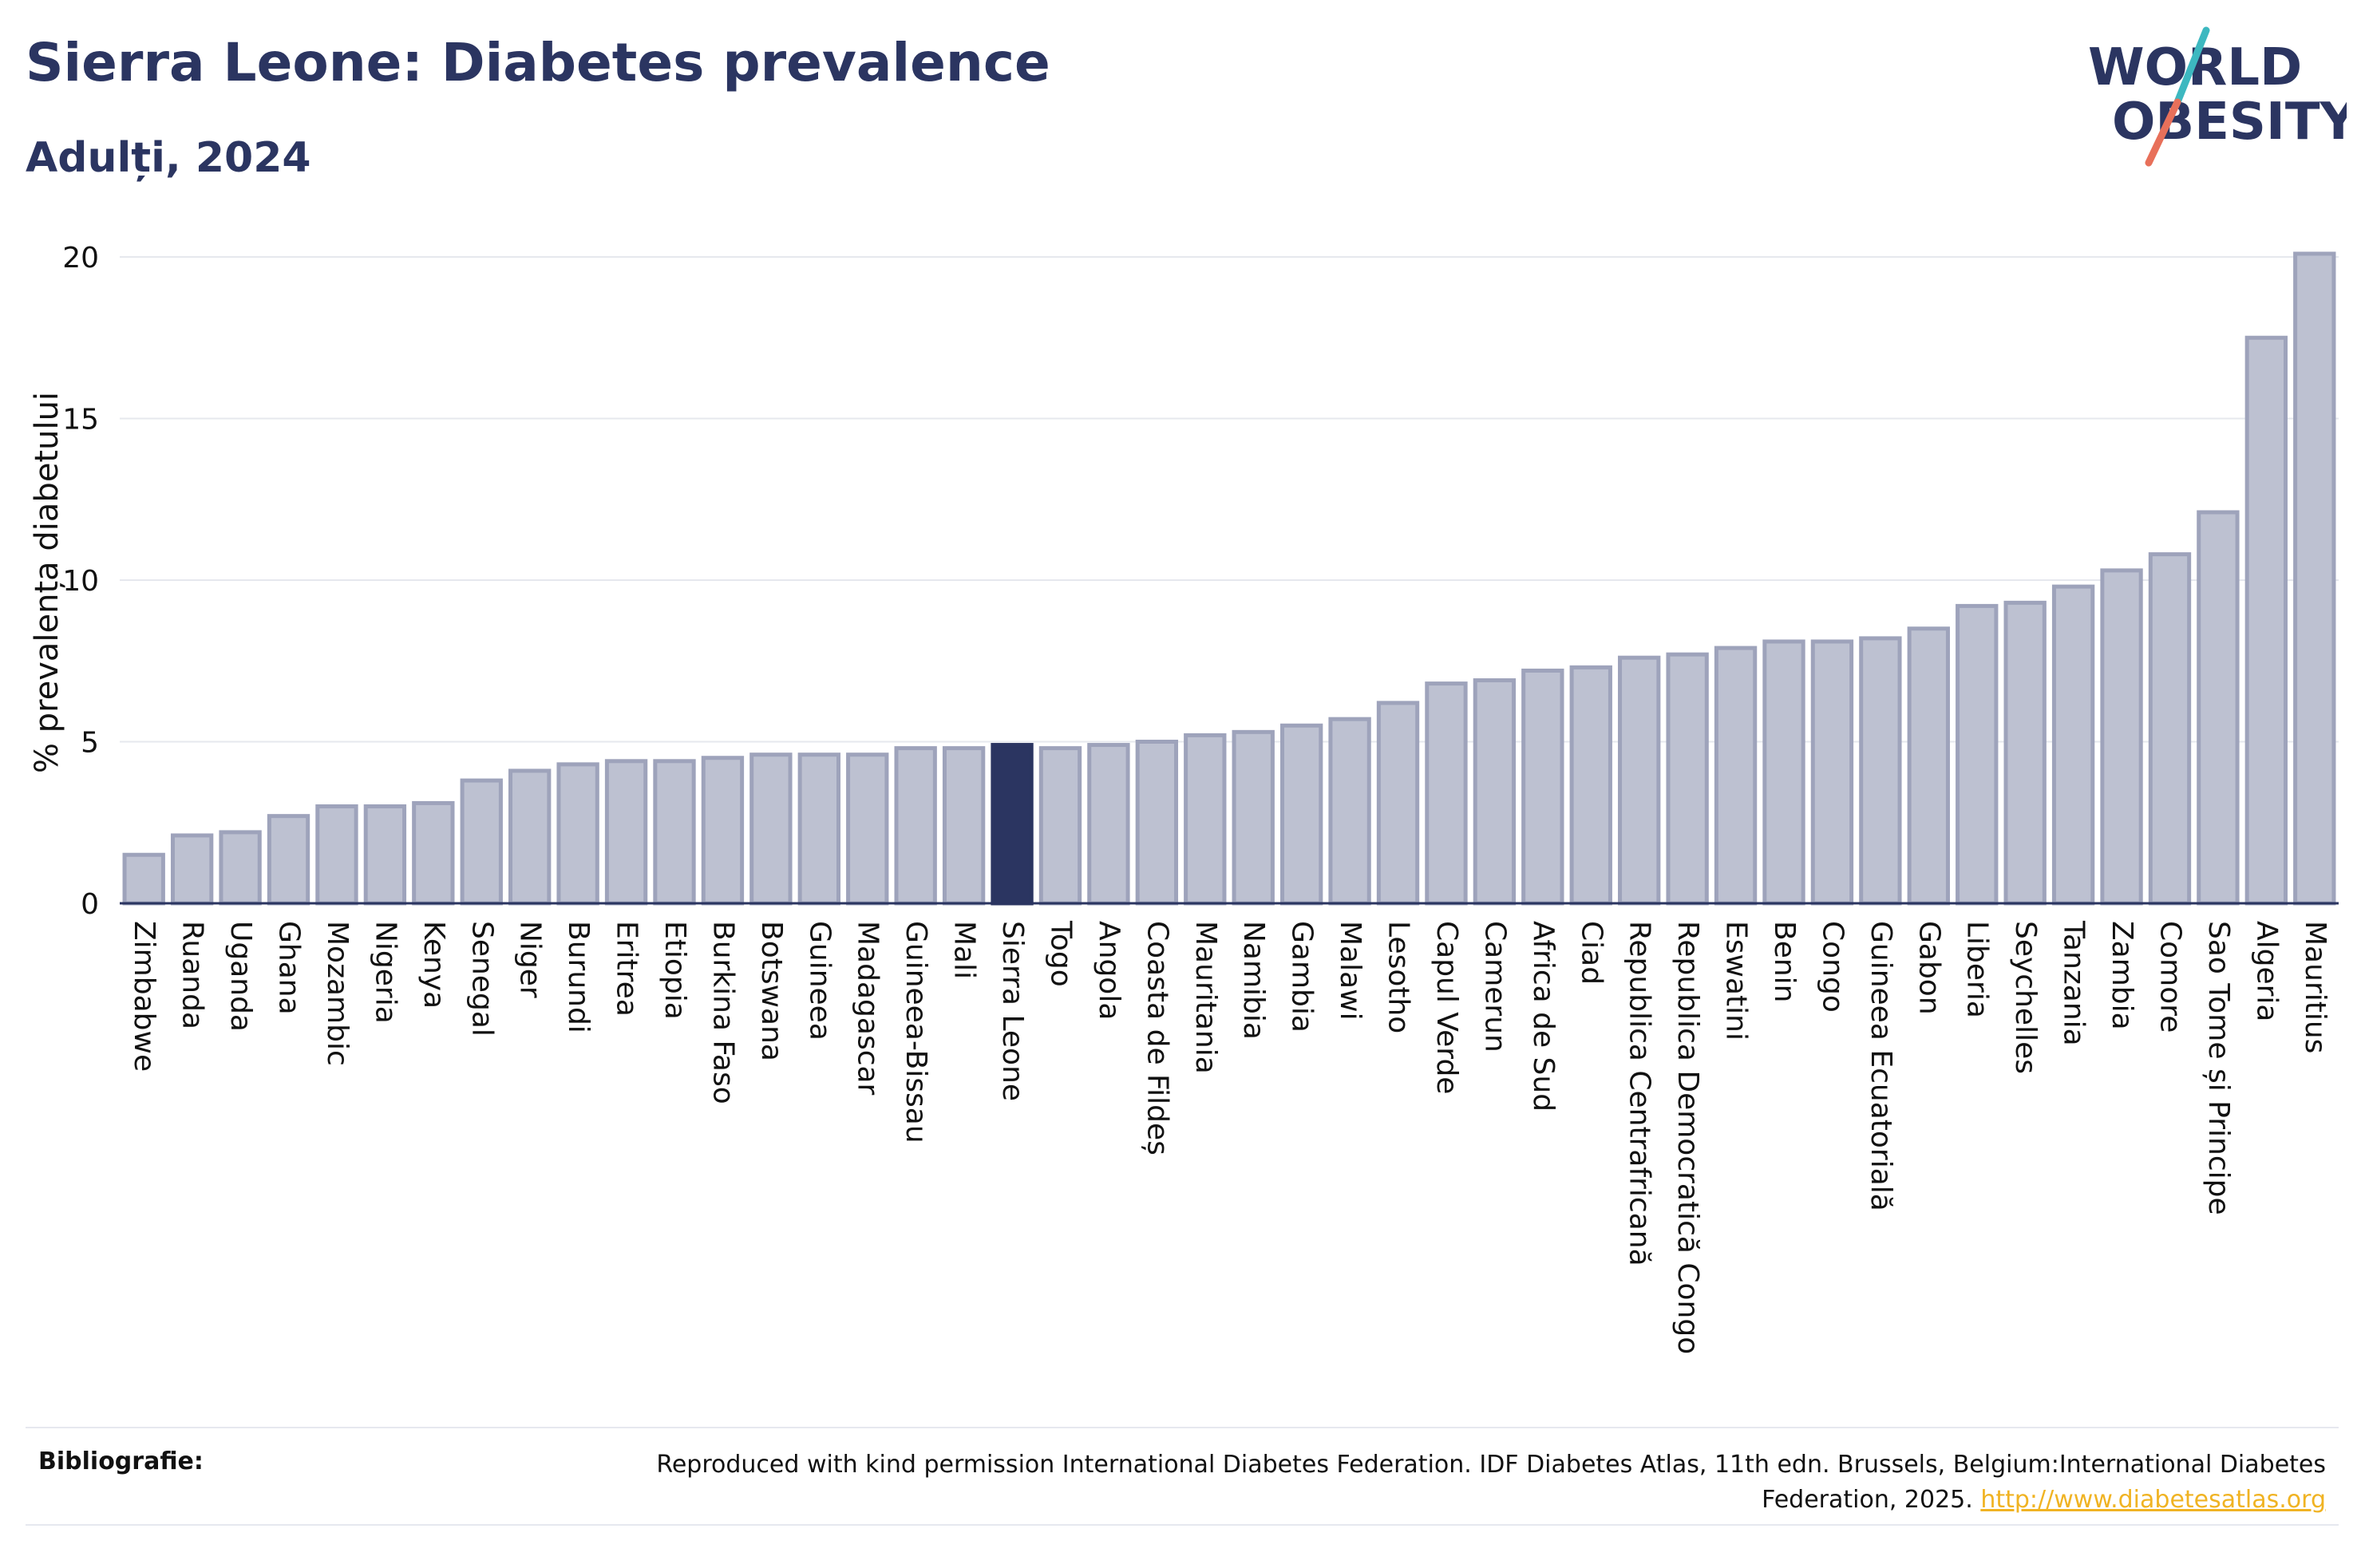 The image size is (2361, 1568). Describe the element at coordinates (192, 869) in the screenshot. I see `bar-ruanda` at that location.